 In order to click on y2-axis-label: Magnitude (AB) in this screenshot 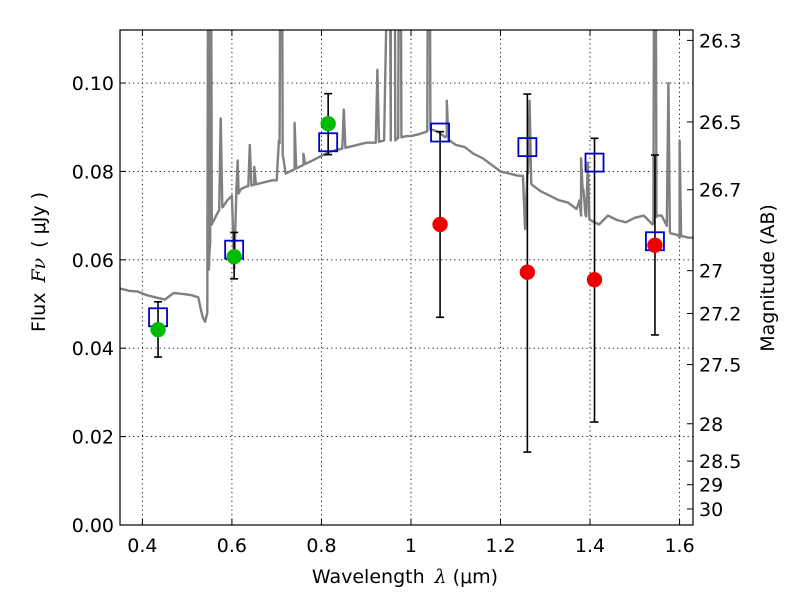, I will do `click(768, 278)`.